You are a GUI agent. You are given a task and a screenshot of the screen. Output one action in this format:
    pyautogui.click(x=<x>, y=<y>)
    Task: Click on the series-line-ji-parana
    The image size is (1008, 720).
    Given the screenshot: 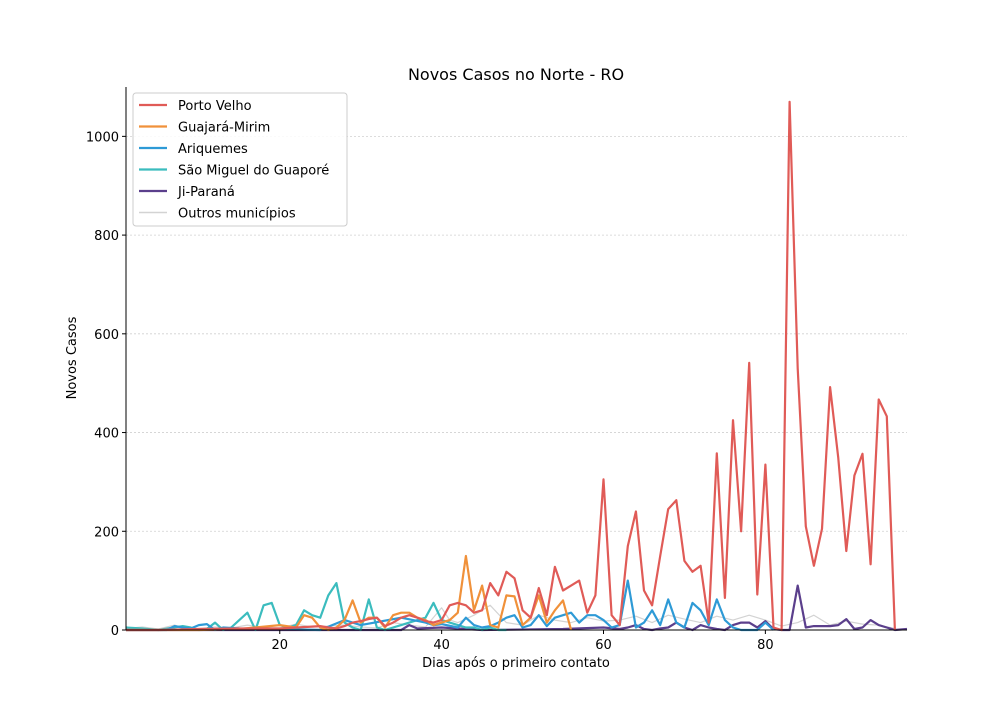 What is the action you would take?
    pyautogui.click(x=517, y=608)
    